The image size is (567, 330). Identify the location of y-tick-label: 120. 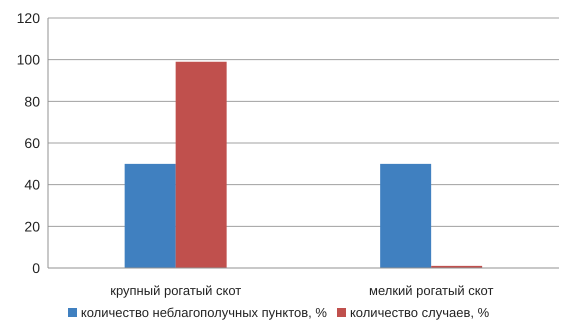
(28, 18).